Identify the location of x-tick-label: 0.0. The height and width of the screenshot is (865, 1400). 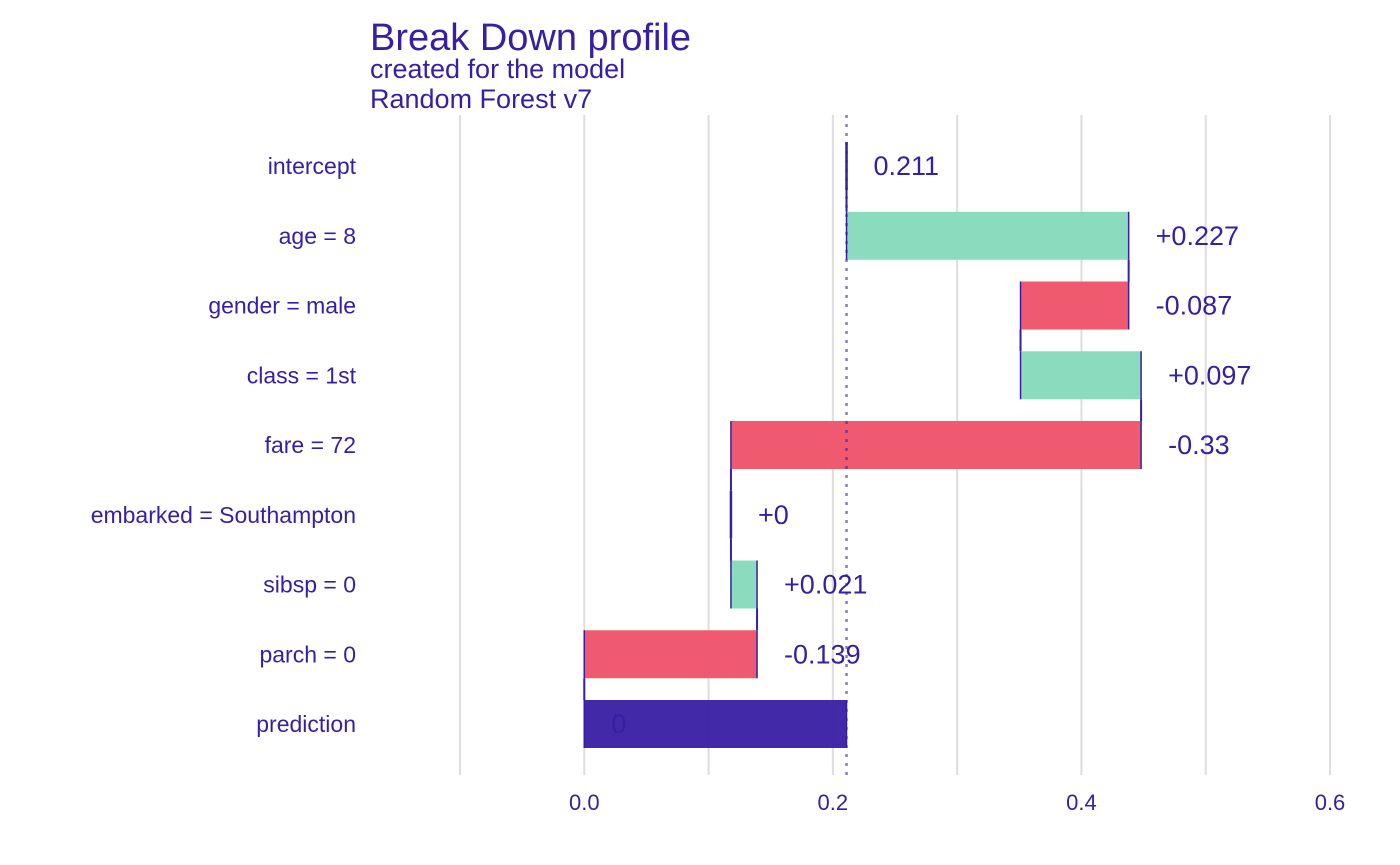
(584, 802).